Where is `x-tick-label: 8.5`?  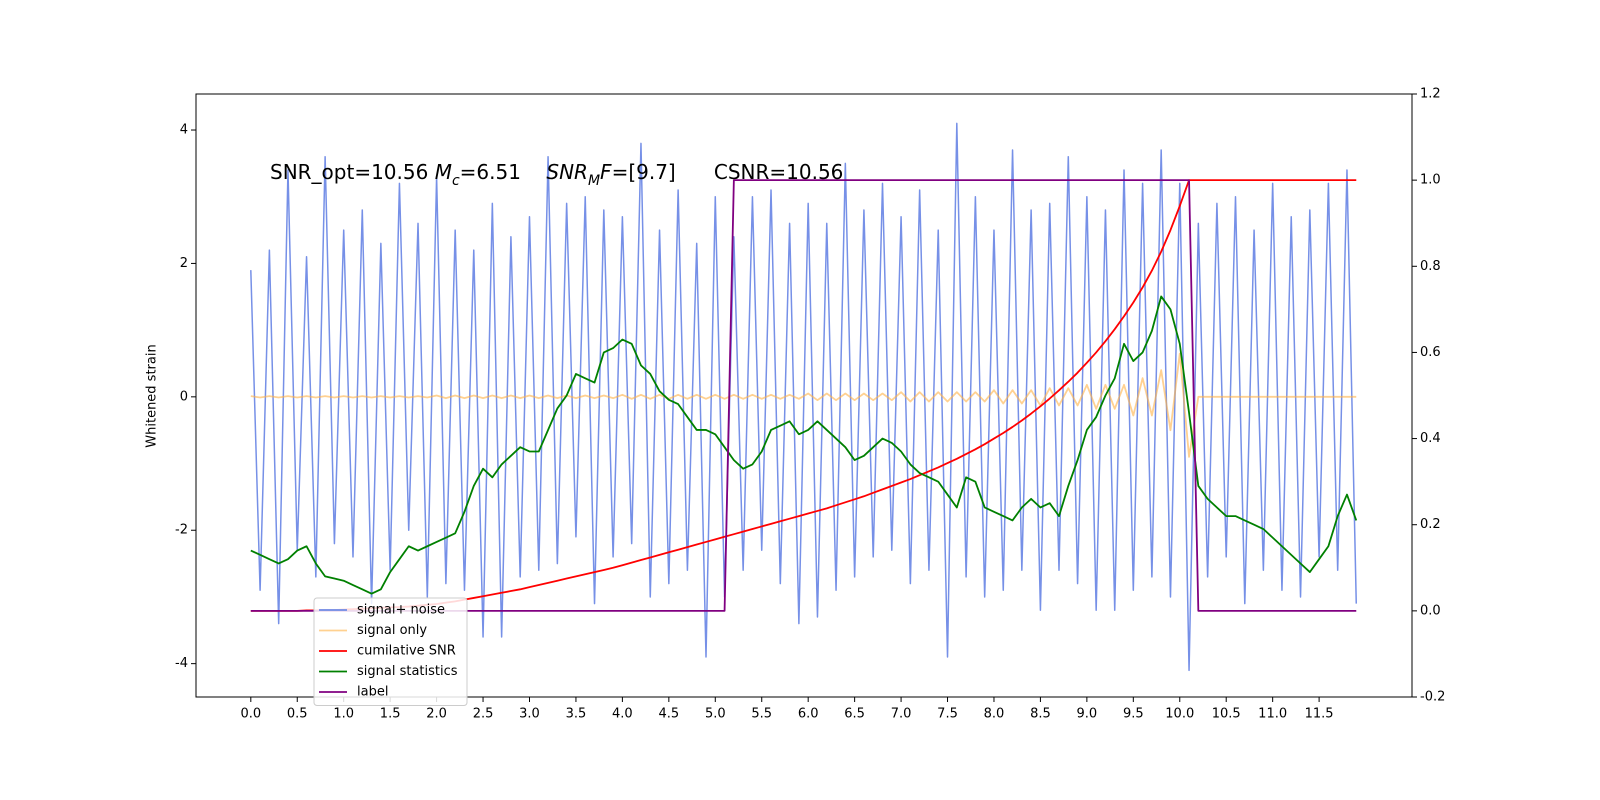
x-tick-label: 8.5 is located at coordinates (1040, 714).